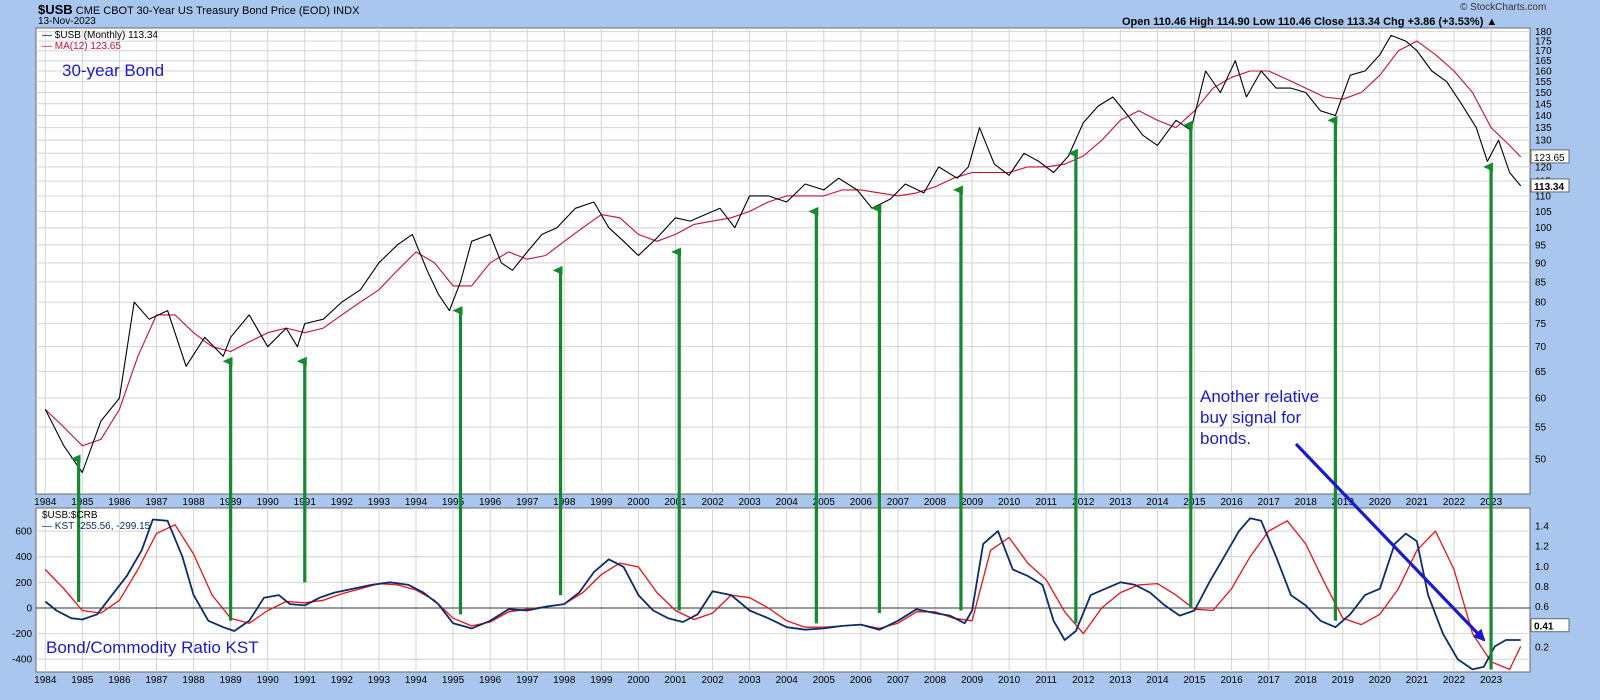  What do you see at coordinates (70, 515) in the screenshot?
I see `legend-ratio: $USB:$CRB` at bounding box center [70, 515].